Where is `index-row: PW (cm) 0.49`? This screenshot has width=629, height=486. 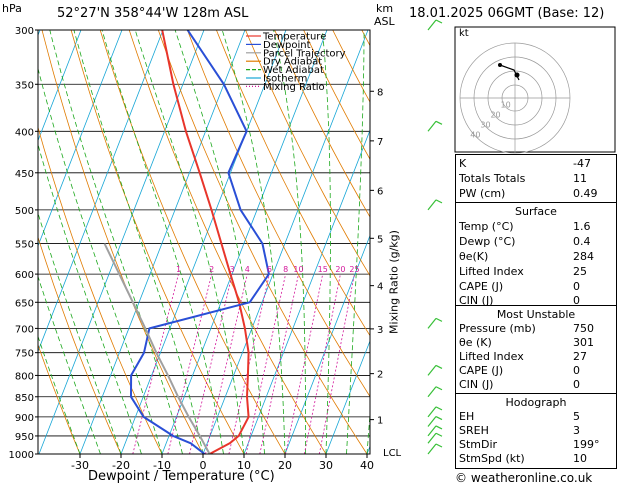 index-row: PW (cm) 0.49 is located at coordinates (536, 193).